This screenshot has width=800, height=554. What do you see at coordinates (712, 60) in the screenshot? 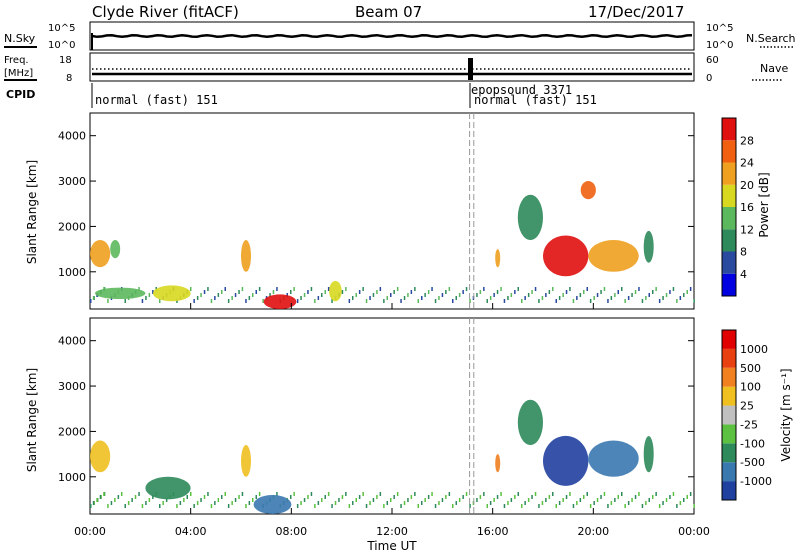
I see `nave-tick-top: 60` at bounding box center [712, 60].